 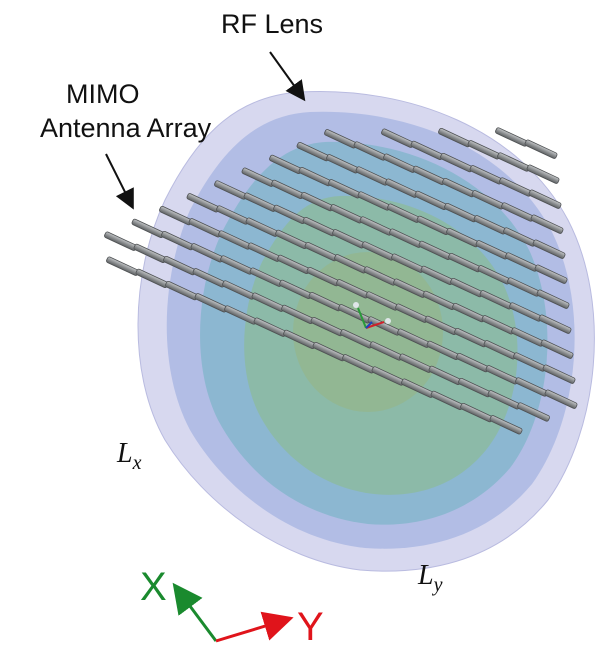 I want to click on lx-label: Lx, so click(x=129, y=456).